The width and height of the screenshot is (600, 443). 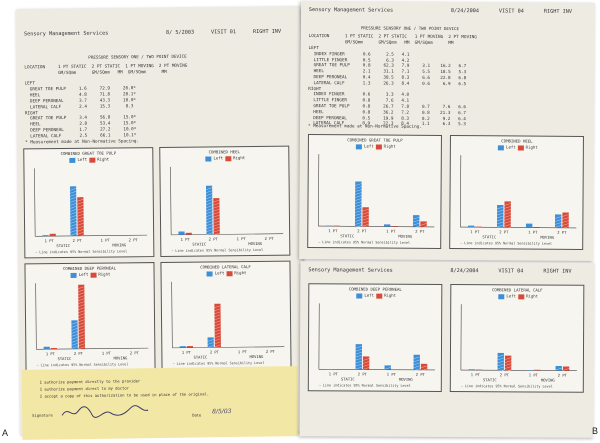 What do you see at coordinates (376, 370) in the screenshot?
I see `x-axis` at bounding box center [376, 370].